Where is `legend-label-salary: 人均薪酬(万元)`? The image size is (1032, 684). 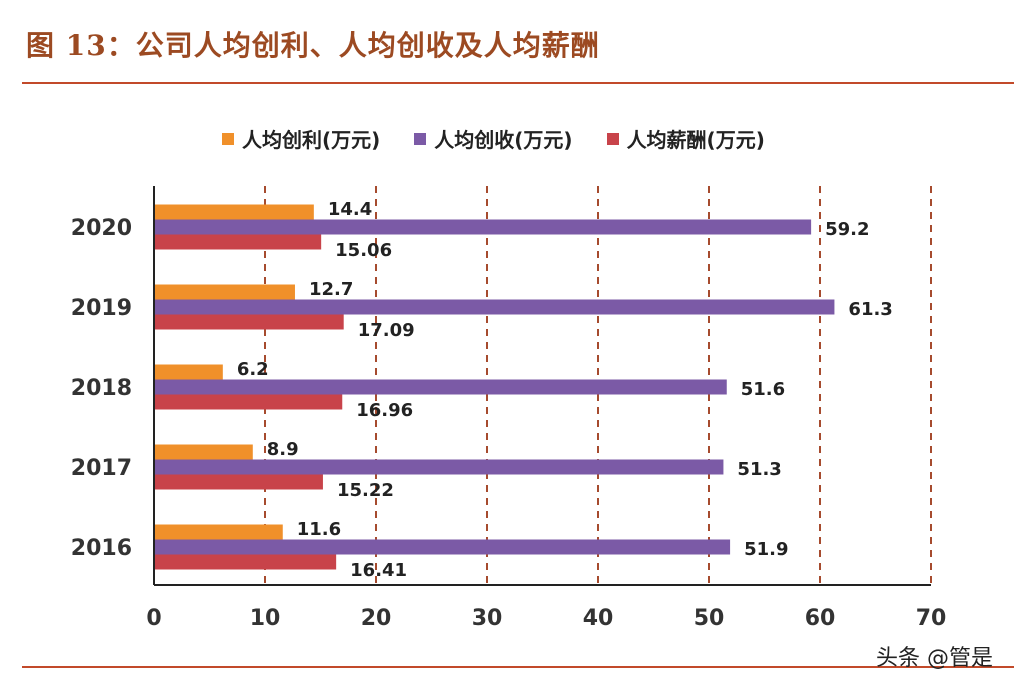 legend-label-salary: 人均薪酬(万元) is located at coordinates (695, 140).